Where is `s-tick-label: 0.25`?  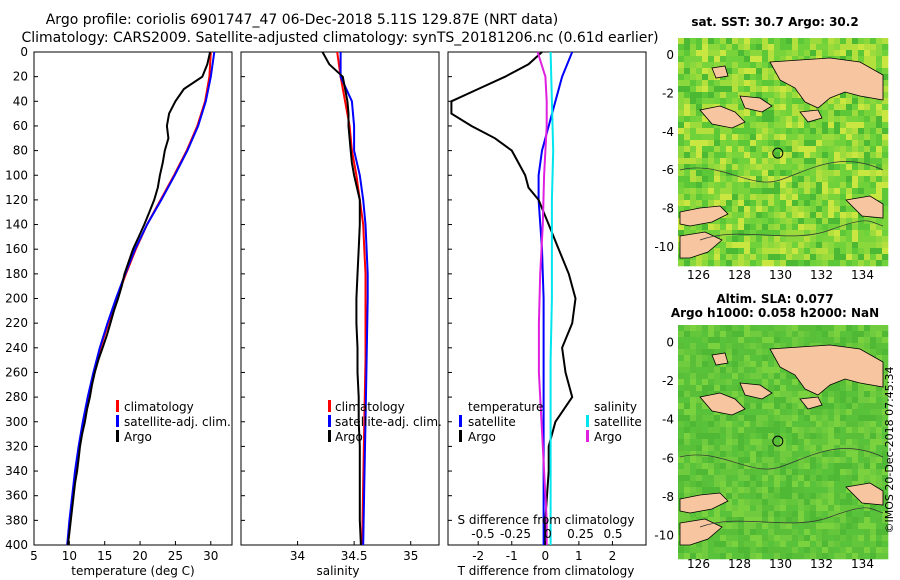 s-tick-label: 0.25 is located at coordinates (580, 534).